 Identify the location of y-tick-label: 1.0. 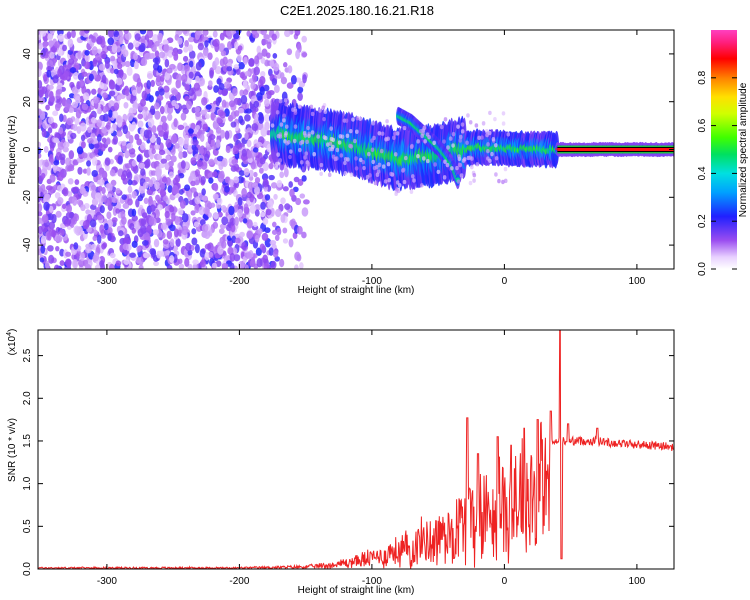
(27, 483).